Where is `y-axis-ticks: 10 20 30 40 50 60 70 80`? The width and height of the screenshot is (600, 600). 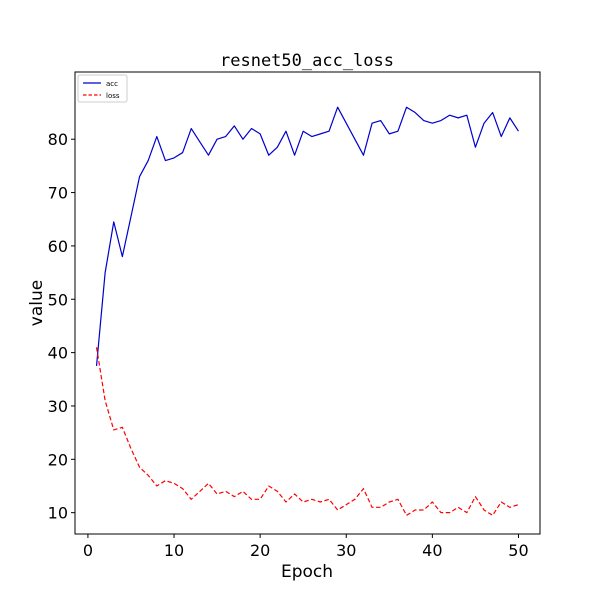
y-axis-ticks: 10 20 30 40 50 60 70 80 is located at coordinates (61, 326).